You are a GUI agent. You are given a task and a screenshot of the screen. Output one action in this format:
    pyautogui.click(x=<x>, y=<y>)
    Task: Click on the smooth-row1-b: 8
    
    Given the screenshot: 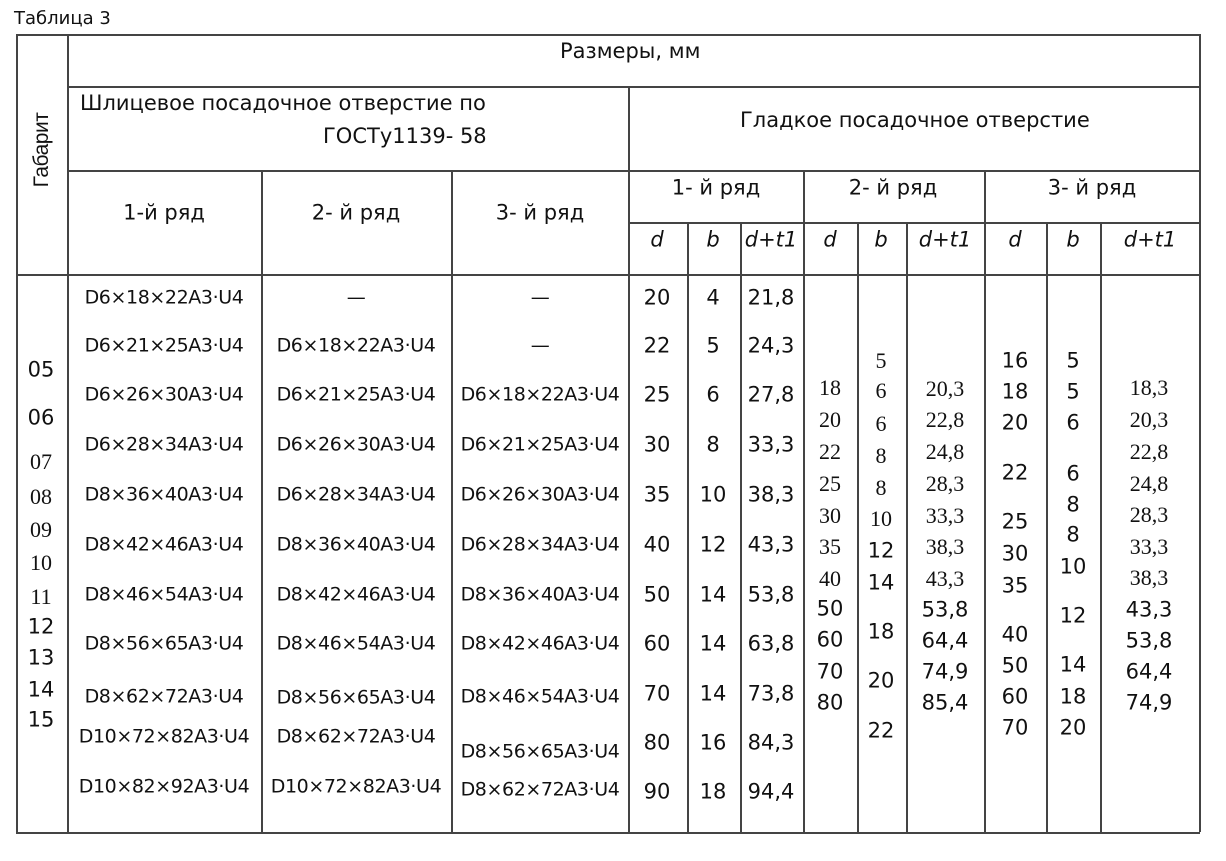 What is the action you would take?
    pyautogui.click(x=713, y=444)
    